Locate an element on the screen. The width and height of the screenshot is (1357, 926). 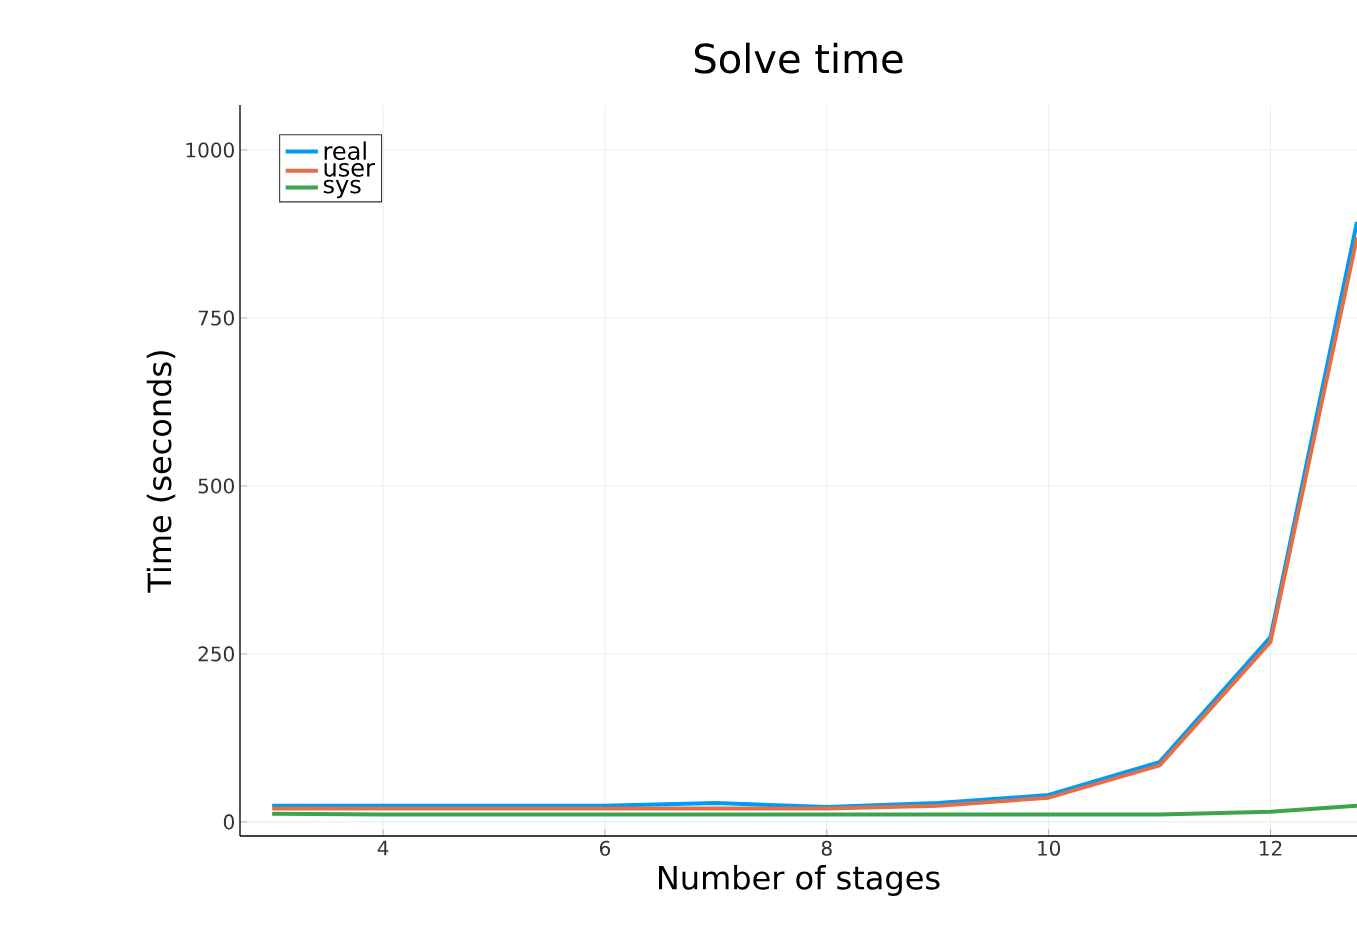
legend-label: real is located at coordinates (345, 150).